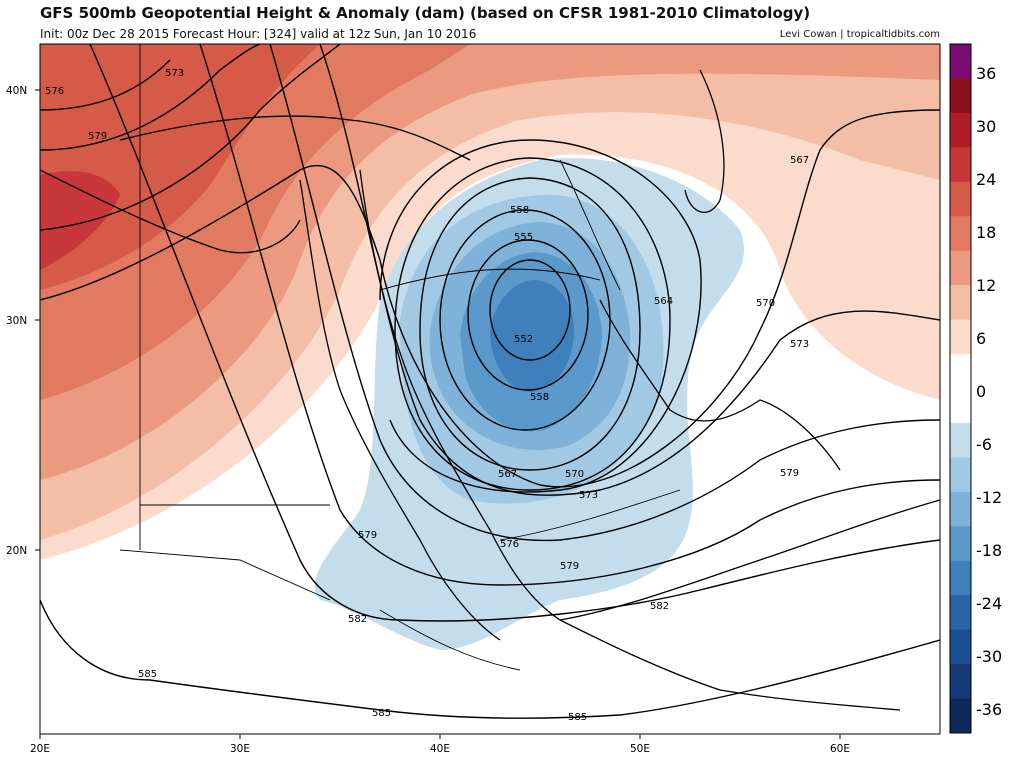 The height and width of the screenshot is (760, 1024). Describe the element at coordinates (981, 338) in the screenshot. I see `colorbar-label: 6` at that location.